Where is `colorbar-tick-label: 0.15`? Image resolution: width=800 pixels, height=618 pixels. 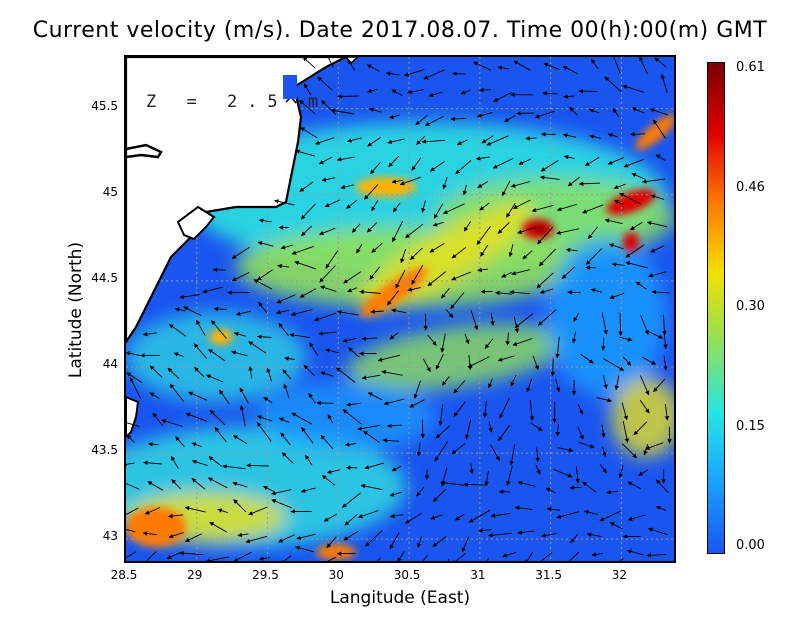 colorbar-tick-label: 0.15 is located at coordinates (750, 426).